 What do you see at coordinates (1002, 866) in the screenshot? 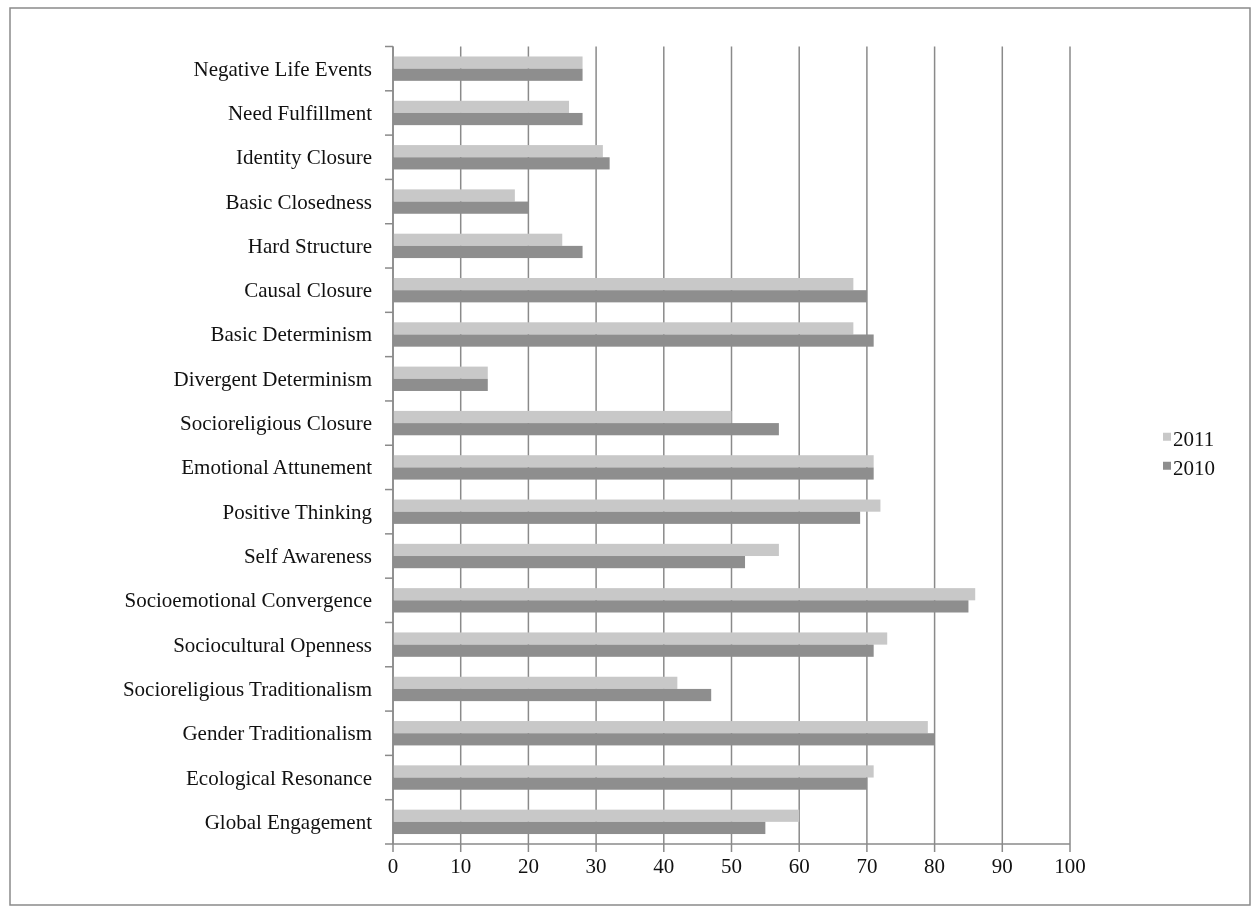
I see `x-tick-label: 90` at bounding box center [1002, 866].